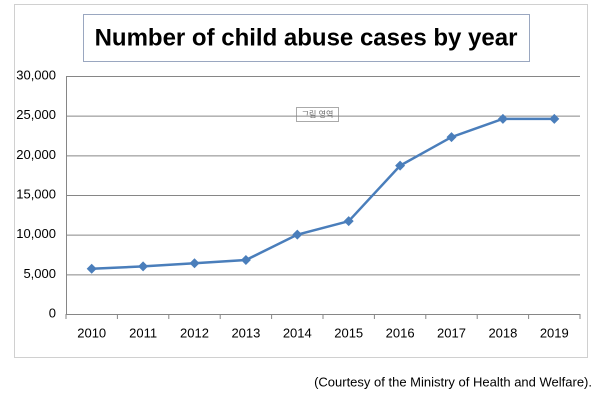  What do you see at coordinates (36, 193) in the screenshot?
I see `y-tick-label: 15,000` at bounding box center [36, 193].